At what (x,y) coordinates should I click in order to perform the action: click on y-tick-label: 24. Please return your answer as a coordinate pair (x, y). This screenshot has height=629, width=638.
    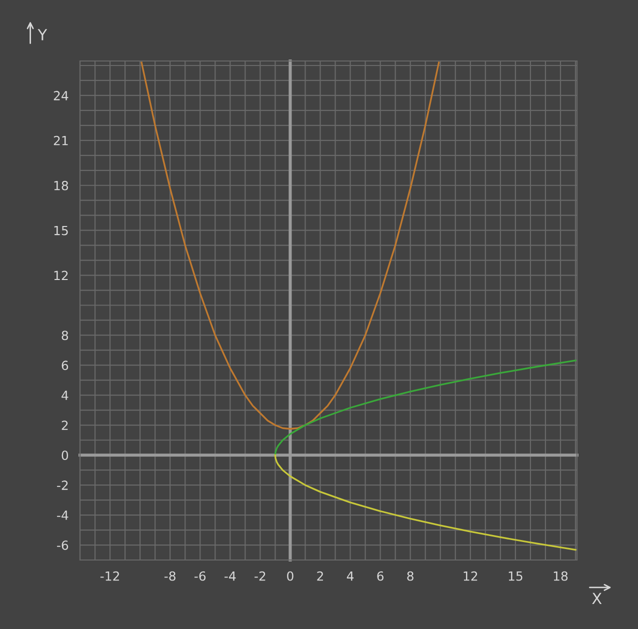
    Looking at the image, I should click on (61, 95).